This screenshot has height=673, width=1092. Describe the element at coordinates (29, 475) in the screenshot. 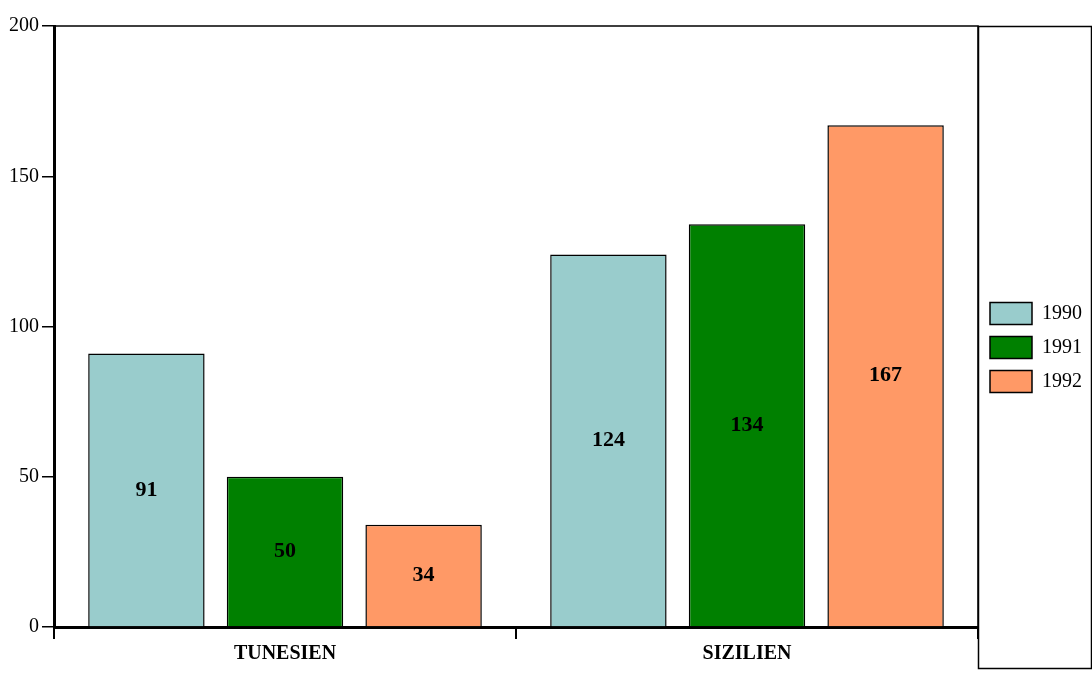

I see `y-tick-label: 50` at that location.